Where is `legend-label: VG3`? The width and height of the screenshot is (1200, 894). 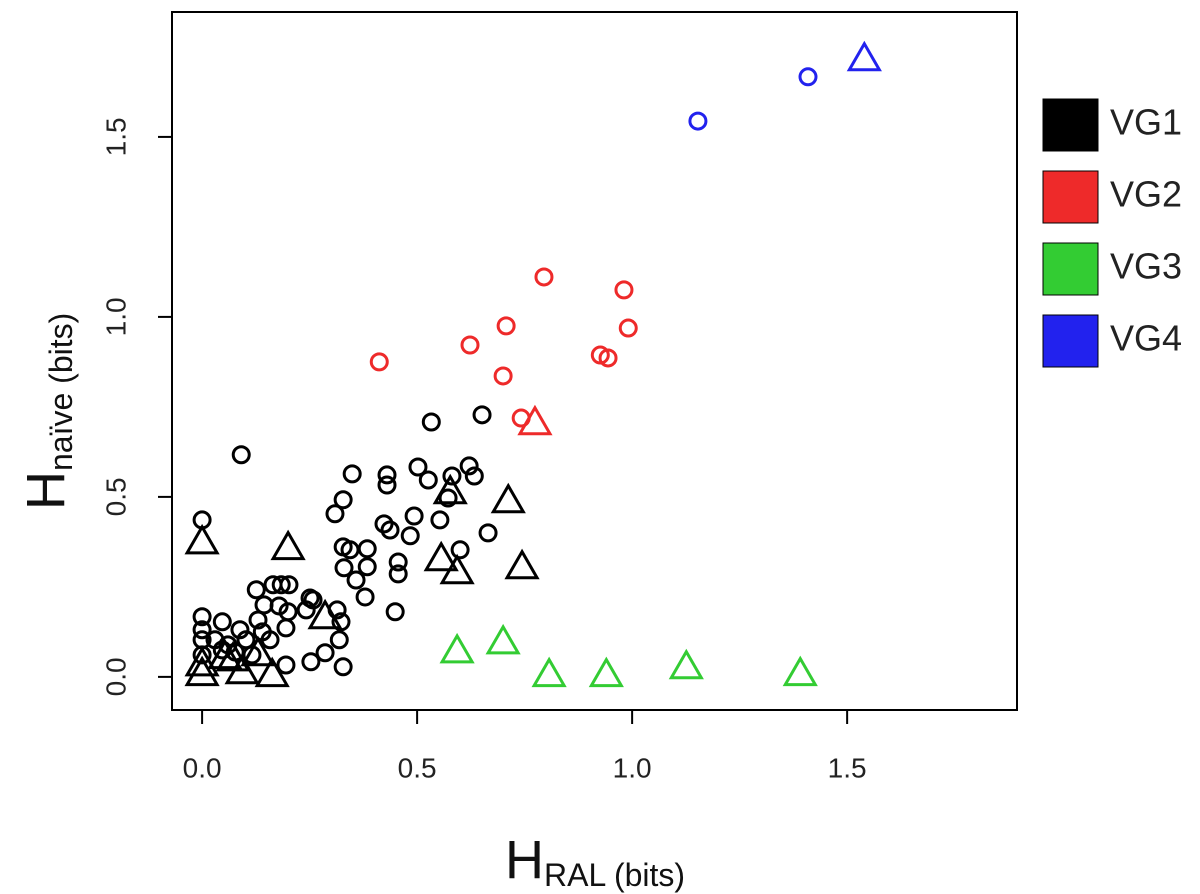 legend-label: VG3 is located at coordinates (1146, 266).